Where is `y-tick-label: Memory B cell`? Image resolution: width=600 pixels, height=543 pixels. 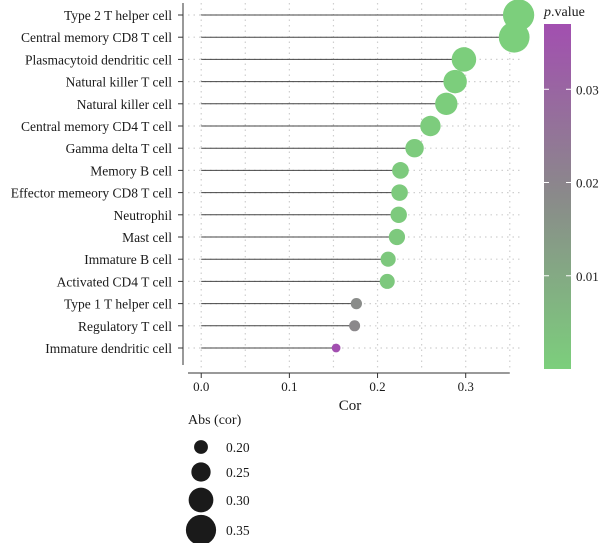
y-tick-label: Memory B cell is located at coordinates (131, 170).